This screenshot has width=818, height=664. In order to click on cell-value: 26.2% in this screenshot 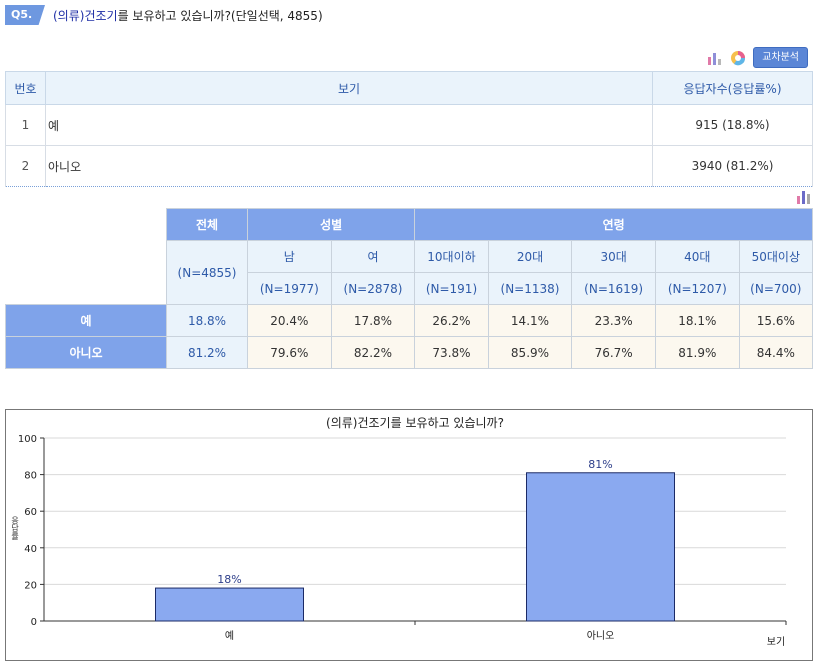, I will do `click(451, 320)`.